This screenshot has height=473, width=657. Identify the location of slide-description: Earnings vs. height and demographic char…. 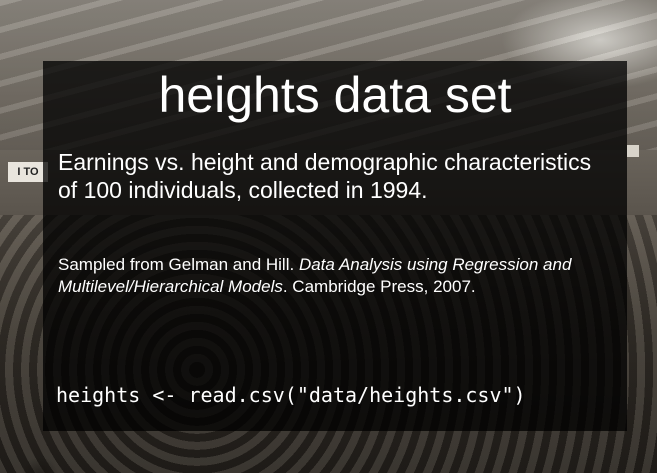
(325, 176).